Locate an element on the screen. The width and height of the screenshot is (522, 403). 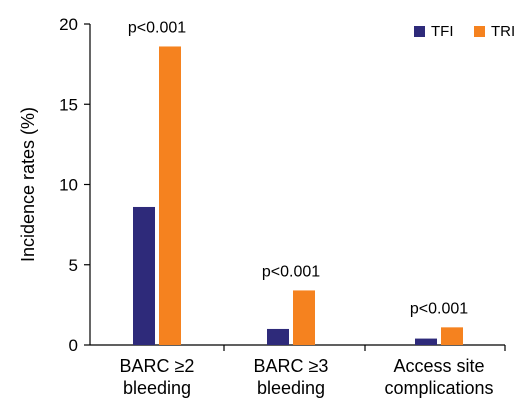
x-tick-label: Access site complications is located at coordinates (438, 377).